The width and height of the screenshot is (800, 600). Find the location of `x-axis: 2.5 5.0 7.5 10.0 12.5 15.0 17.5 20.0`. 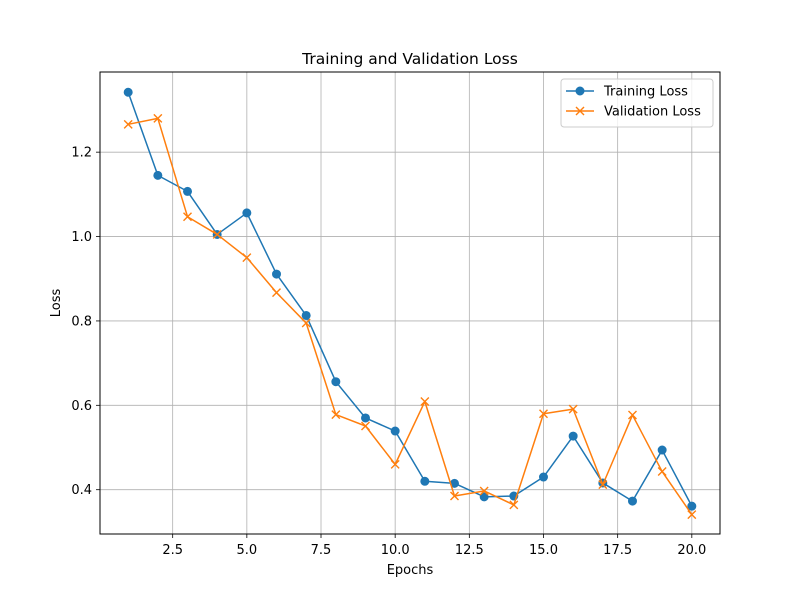

x-axis: 2.5 5.0 7.5 10.0 12.5 15.0 17.5 20.0 is located at coordinates (434, 546).